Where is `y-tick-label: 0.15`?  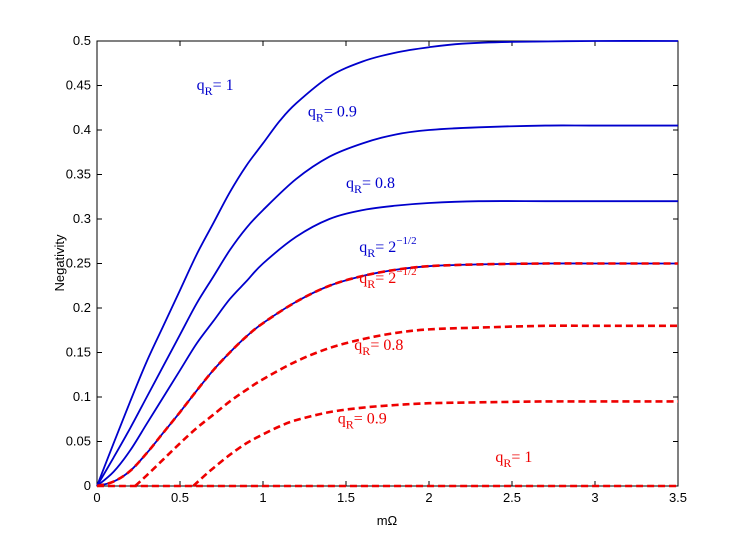 y-tick-label: 0.15 is located at coordinates (78, 352).